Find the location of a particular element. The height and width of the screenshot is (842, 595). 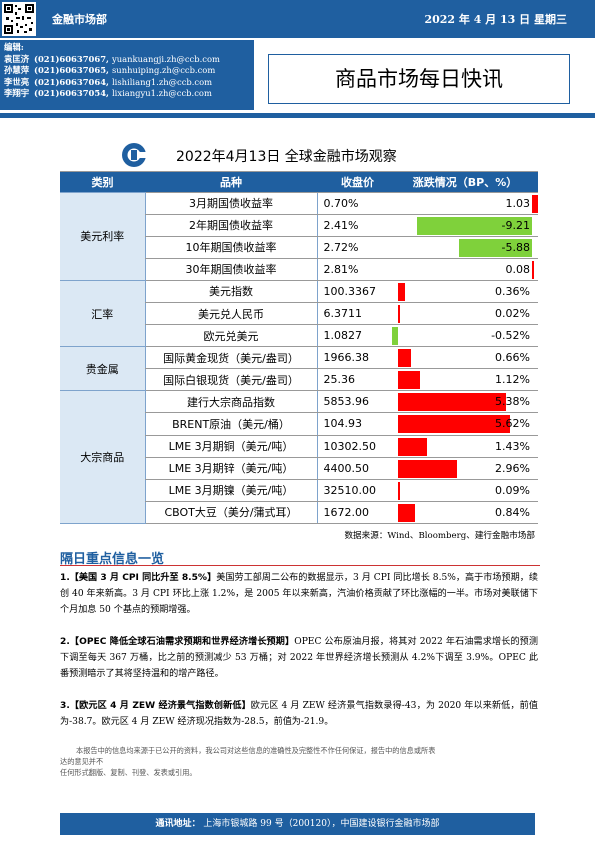

change-cell: 5.38% is located at coordinates (465, 402).